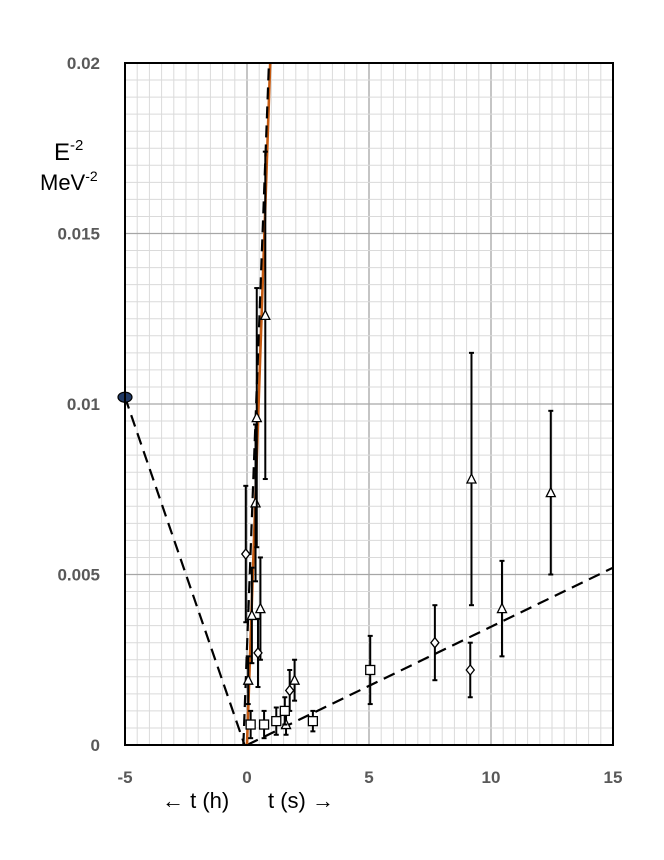  I want to click on x-tick-label: -5, so click(124, 777).